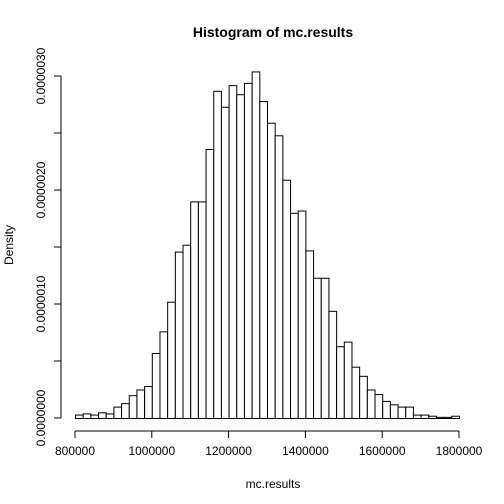 This screenshot has height=504, width=504. Describe the element at coordinates (382, 451) in the screenshot. I see `x-tick-label: 1600000` at that location.